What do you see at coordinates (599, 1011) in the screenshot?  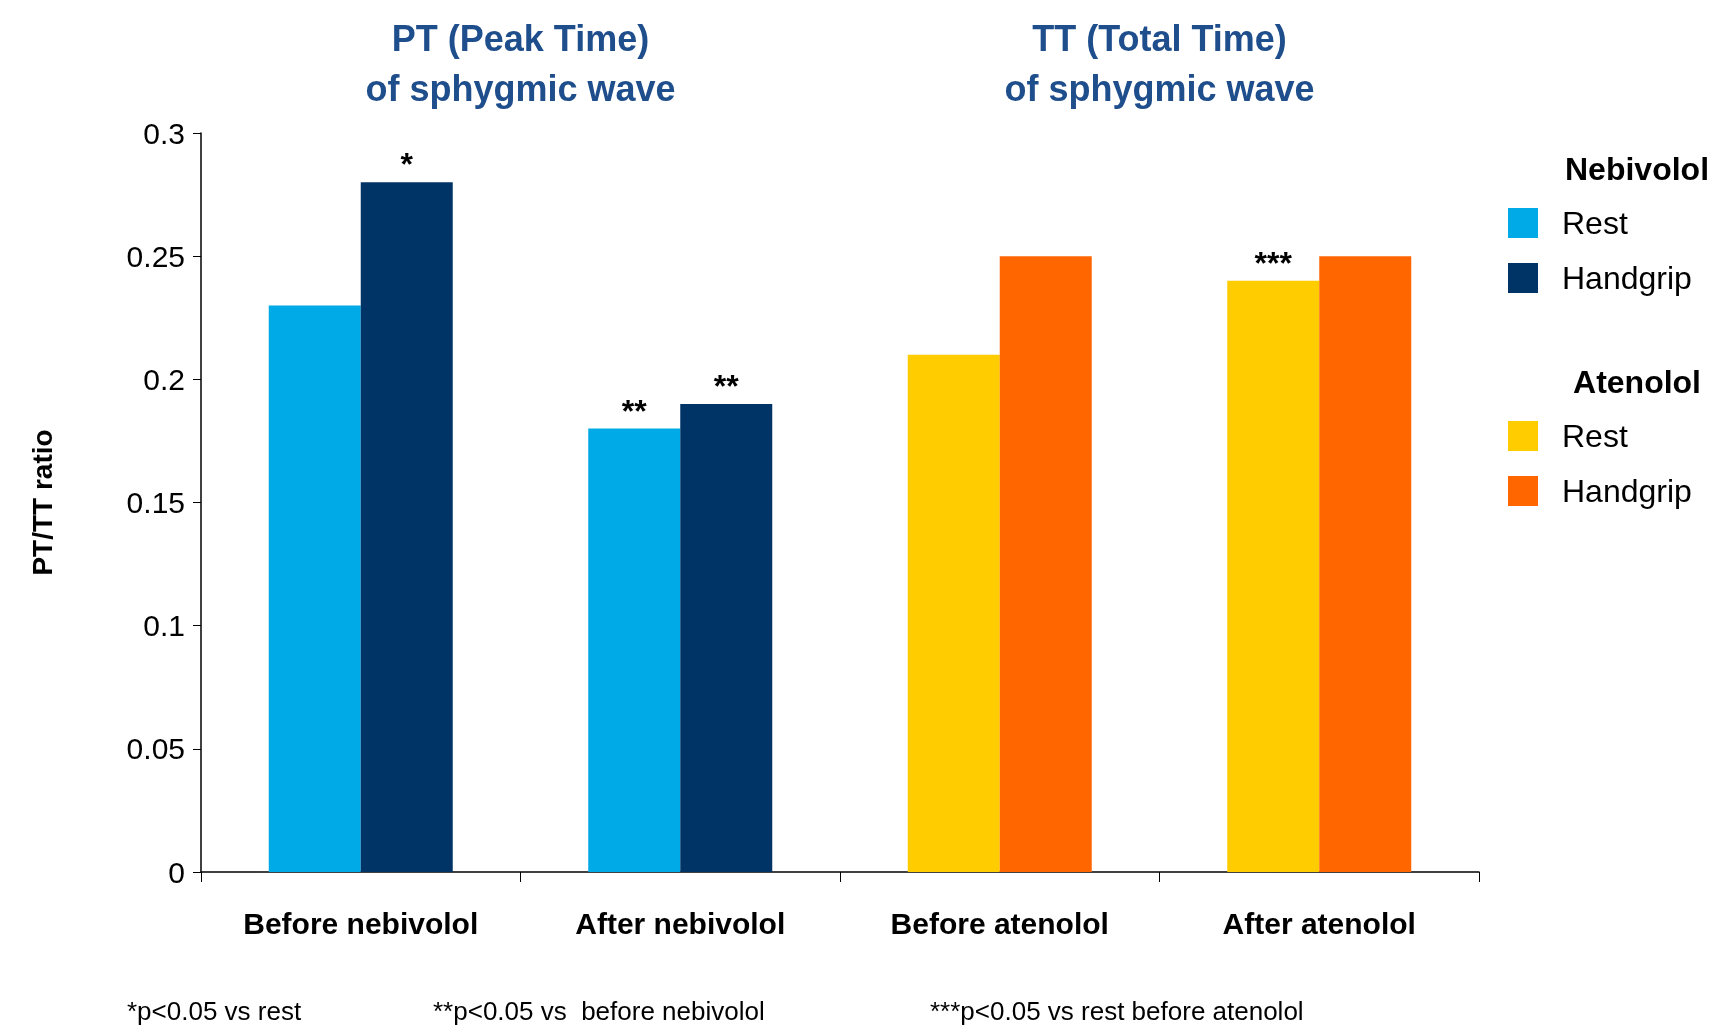 I see `text: **p<0.05 vs before nebivolol` at bounding box center [599, 1011].